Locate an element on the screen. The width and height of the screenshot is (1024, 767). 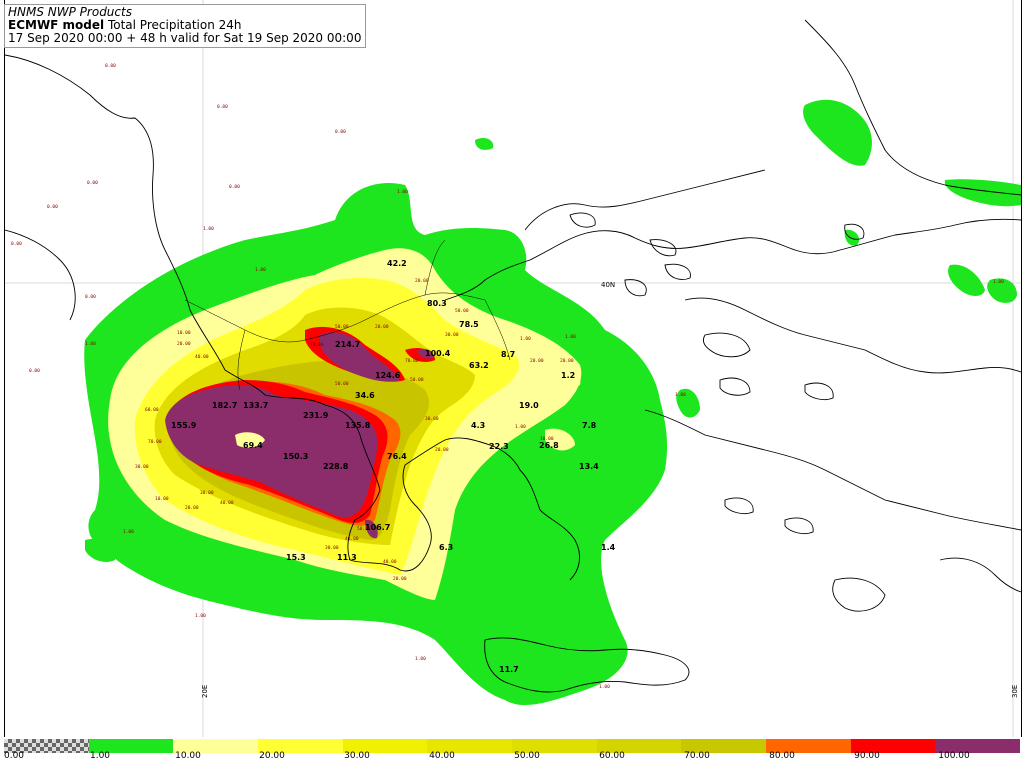
value-label: 63.2 is located at coordinates (479, 365).